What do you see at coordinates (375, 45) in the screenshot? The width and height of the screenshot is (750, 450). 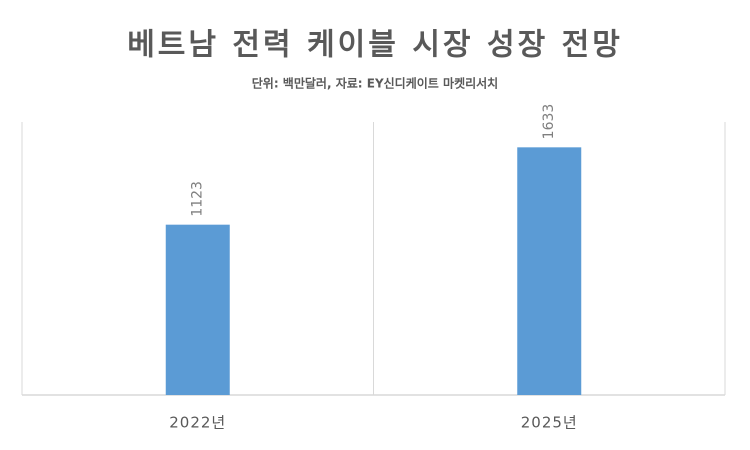 I see `chart-title: 베트남 전력 케이블 시장 성장 전망` at bounding box center [375, 45].